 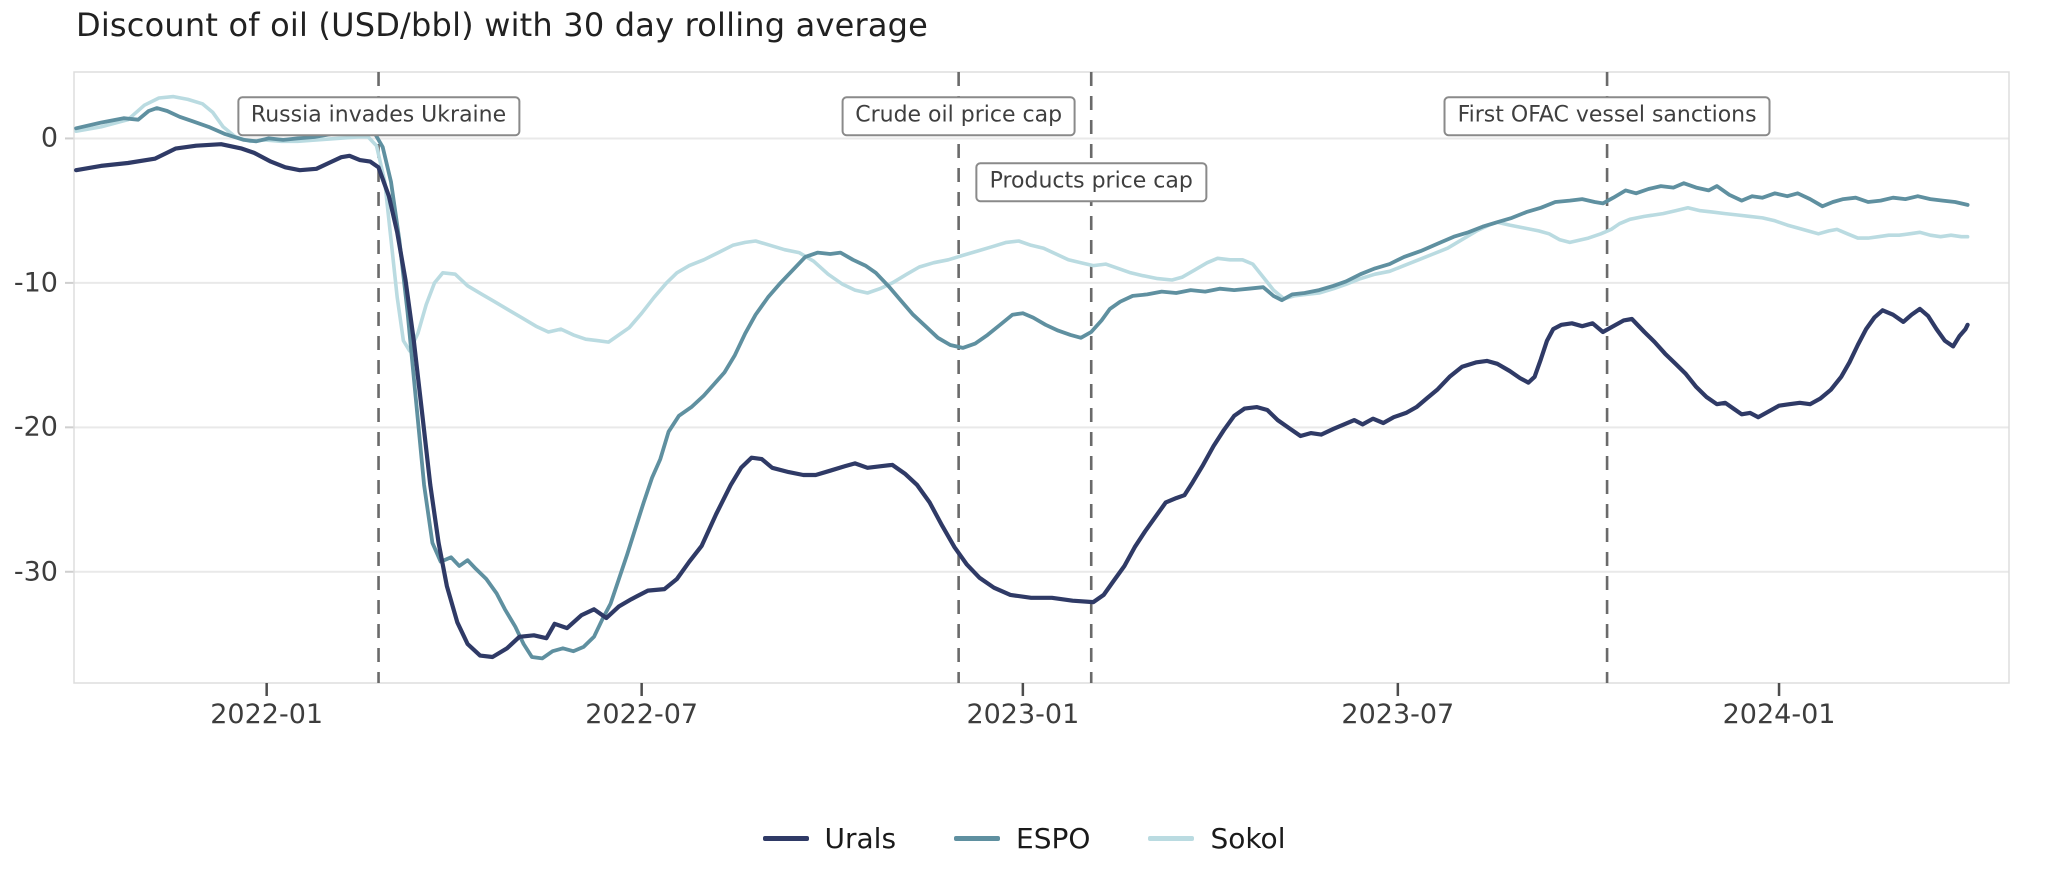 I want to click on y-tick-label: 0, so click(x=49, y=138).